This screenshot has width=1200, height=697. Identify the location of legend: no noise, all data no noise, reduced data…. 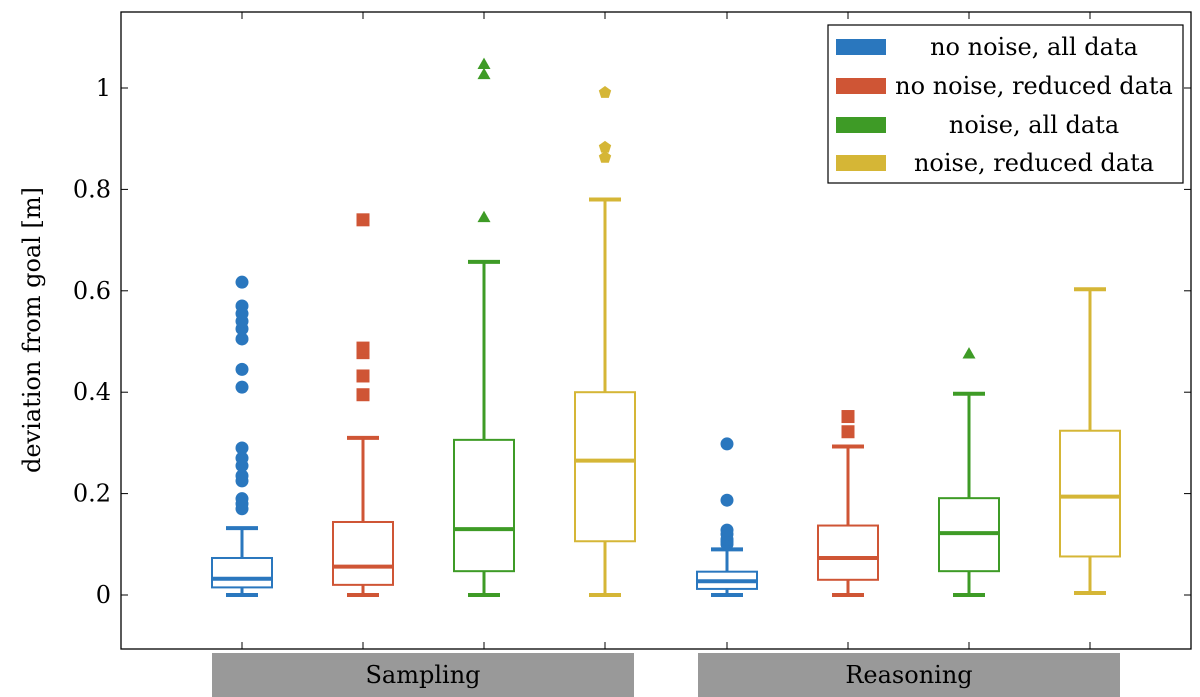
(1005, 104).